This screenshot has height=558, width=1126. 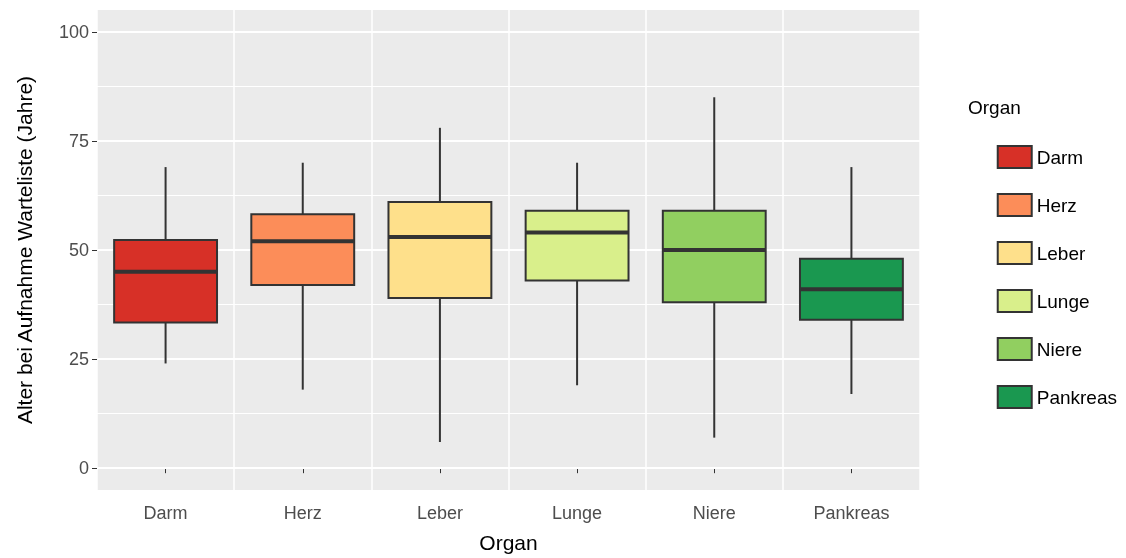 I want to click on legend-label: Lunge, so click(x=1063, y=301).